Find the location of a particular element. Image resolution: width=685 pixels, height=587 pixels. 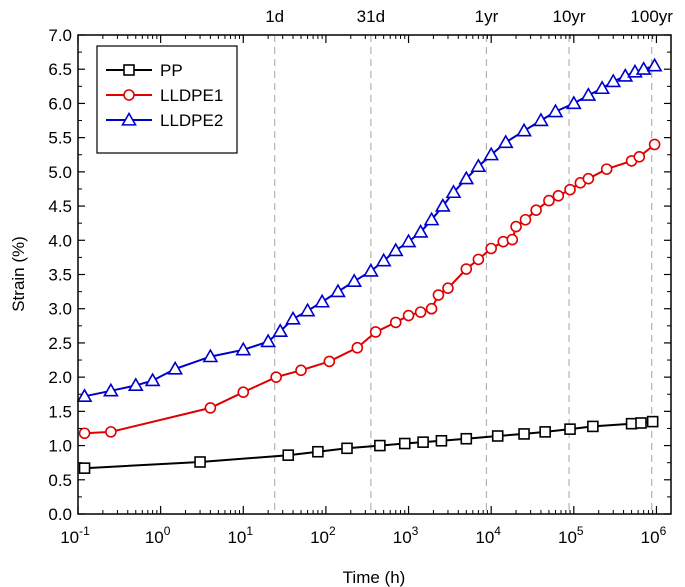

y-tick-label: 5.0 is located at coordinates (60, 172).